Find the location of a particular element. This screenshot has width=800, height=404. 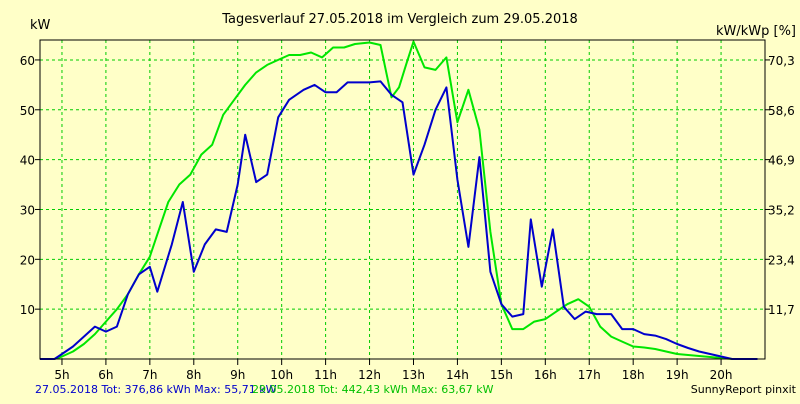

y-tick-label-left: 60 is located at coordinates (27, 61).